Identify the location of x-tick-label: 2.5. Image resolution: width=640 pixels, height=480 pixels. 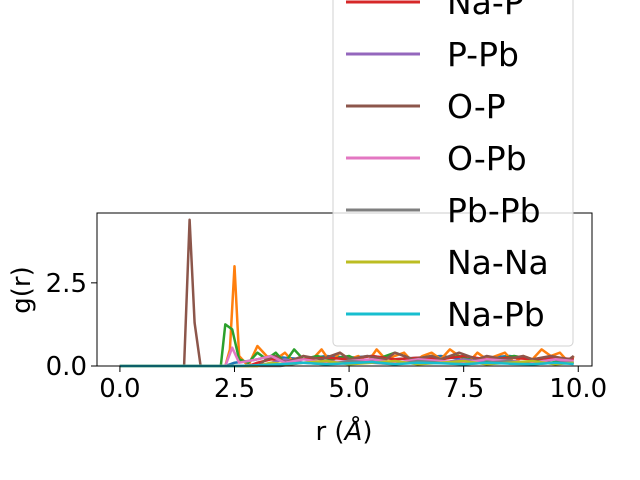
(234, 389).